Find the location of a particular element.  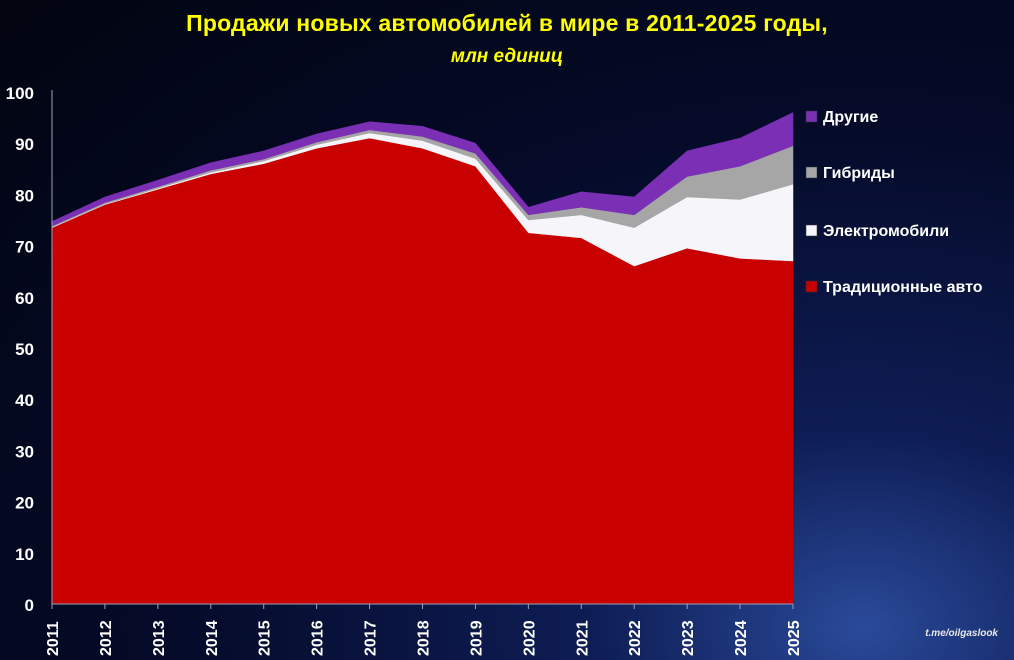

y-tick-label: 40 is located at coordinates (24, 400).